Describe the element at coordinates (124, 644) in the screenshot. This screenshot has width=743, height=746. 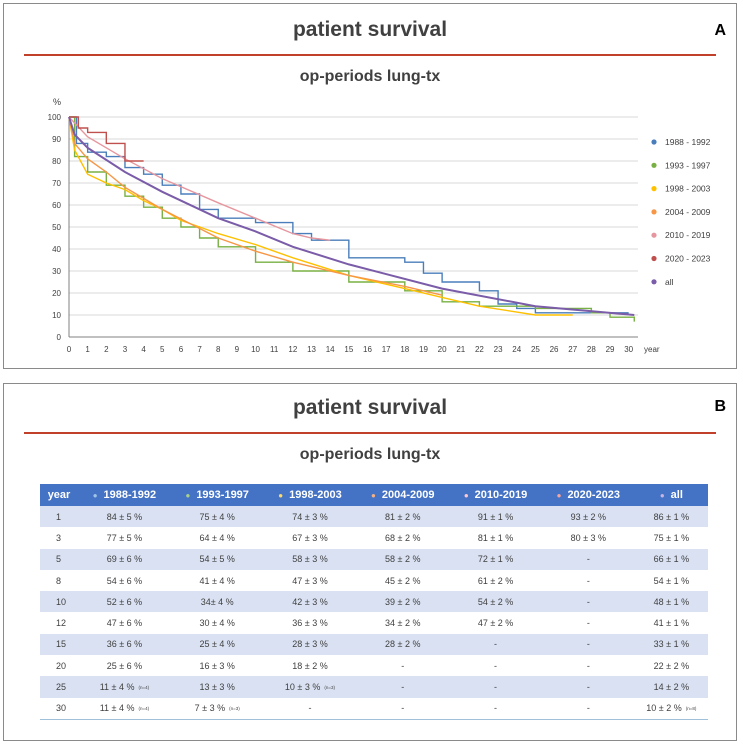
I see `cell-value: 36 ± 6 %` at that location.